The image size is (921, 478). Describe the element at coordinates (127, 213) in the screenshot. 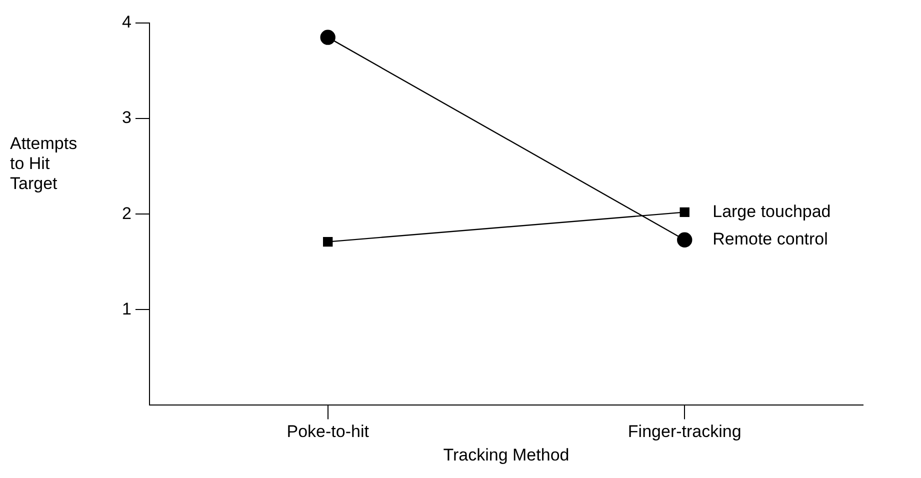

I see `y-tick-label: 2` at that location.